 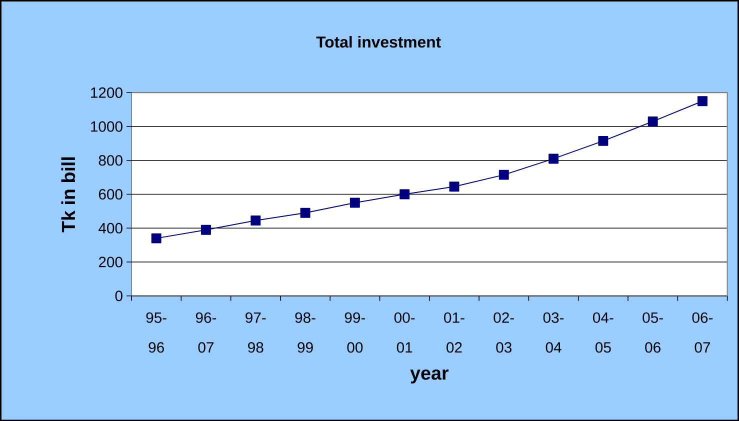 I want to click on y-tick-label: 0, so click(x=118, y=296).